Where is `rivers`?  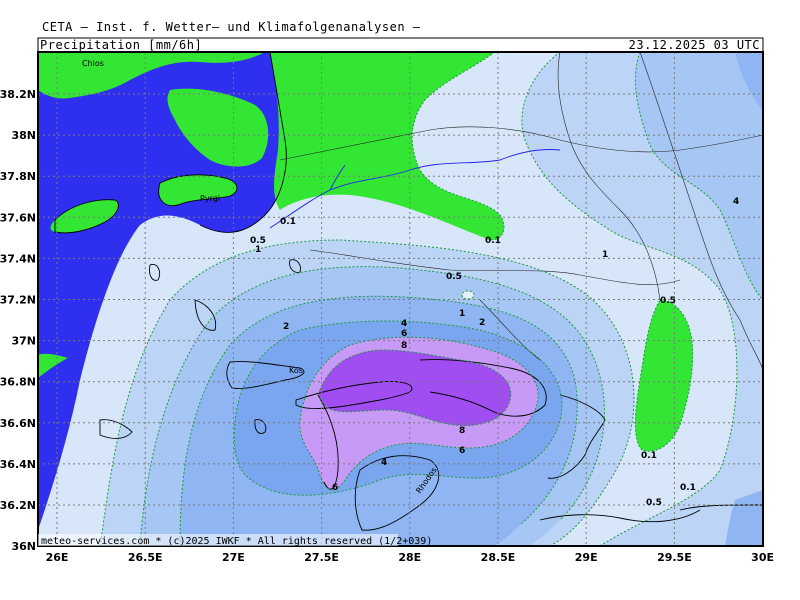 rivers is located at coordinates (415, 189).